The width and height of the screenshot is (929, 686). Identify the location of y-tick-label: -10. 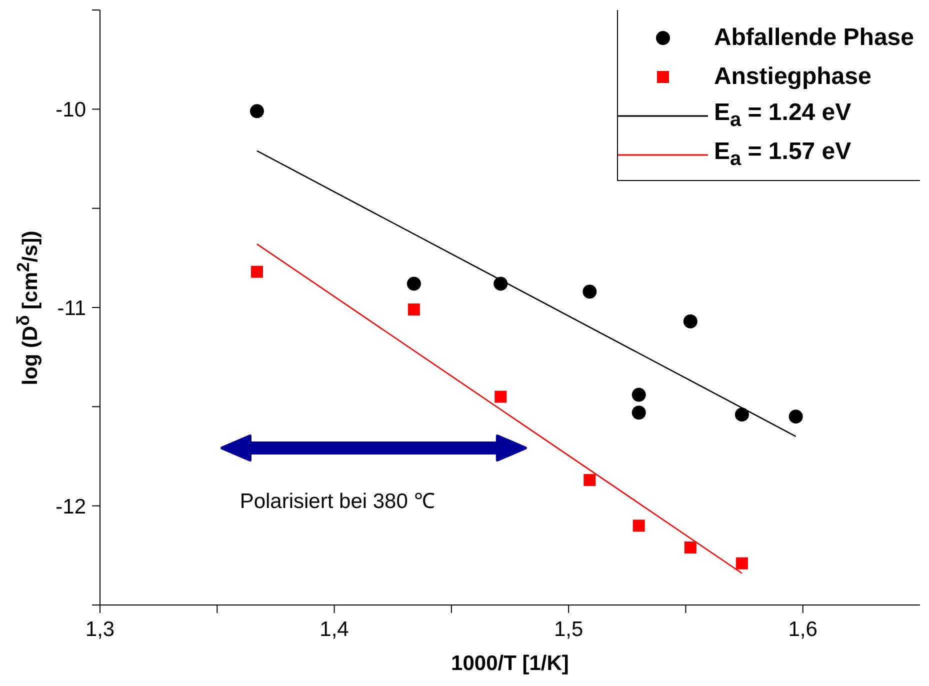
(71, 110).